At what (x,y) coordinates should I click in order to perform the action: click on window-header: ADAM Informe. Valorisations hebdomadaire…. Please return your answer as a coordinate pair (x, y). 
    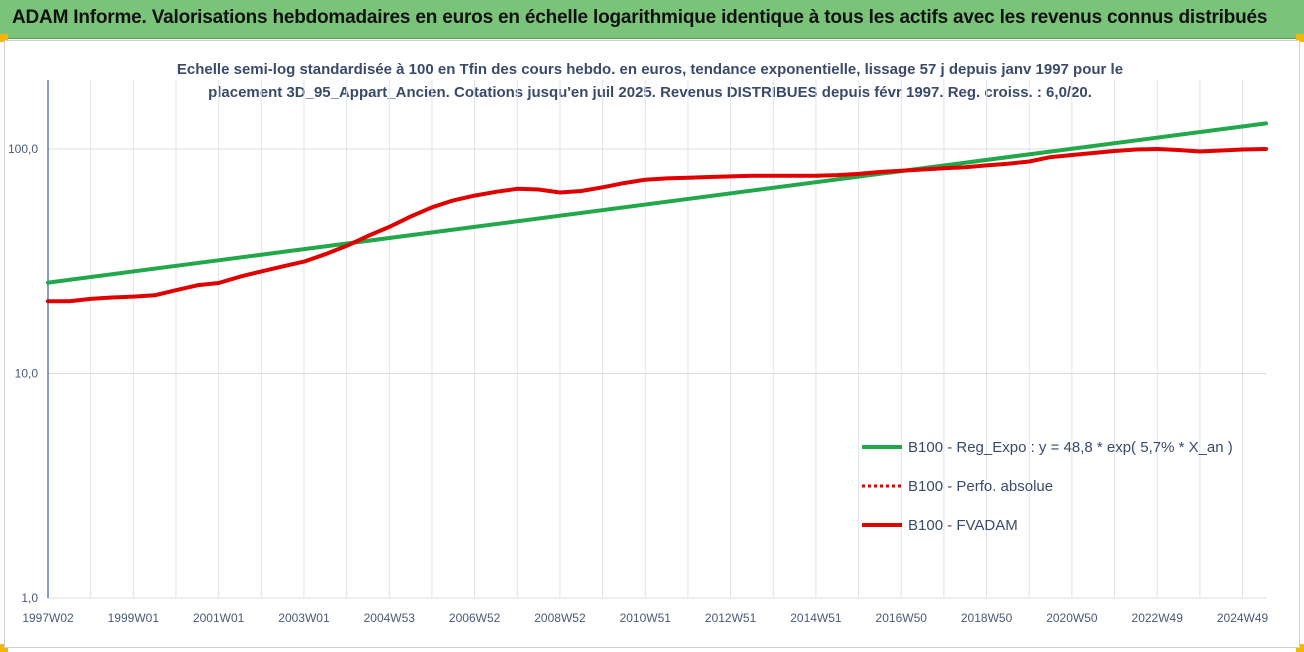
    Looking at the image, I should click on (652, 19).